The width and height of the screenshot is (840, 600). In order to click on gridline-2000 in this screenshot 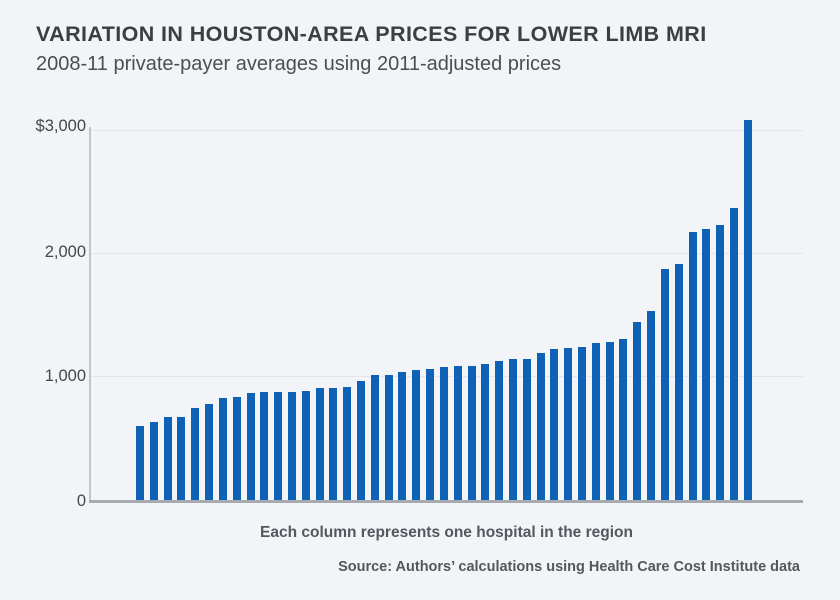, I will do `click(446, 253)`.